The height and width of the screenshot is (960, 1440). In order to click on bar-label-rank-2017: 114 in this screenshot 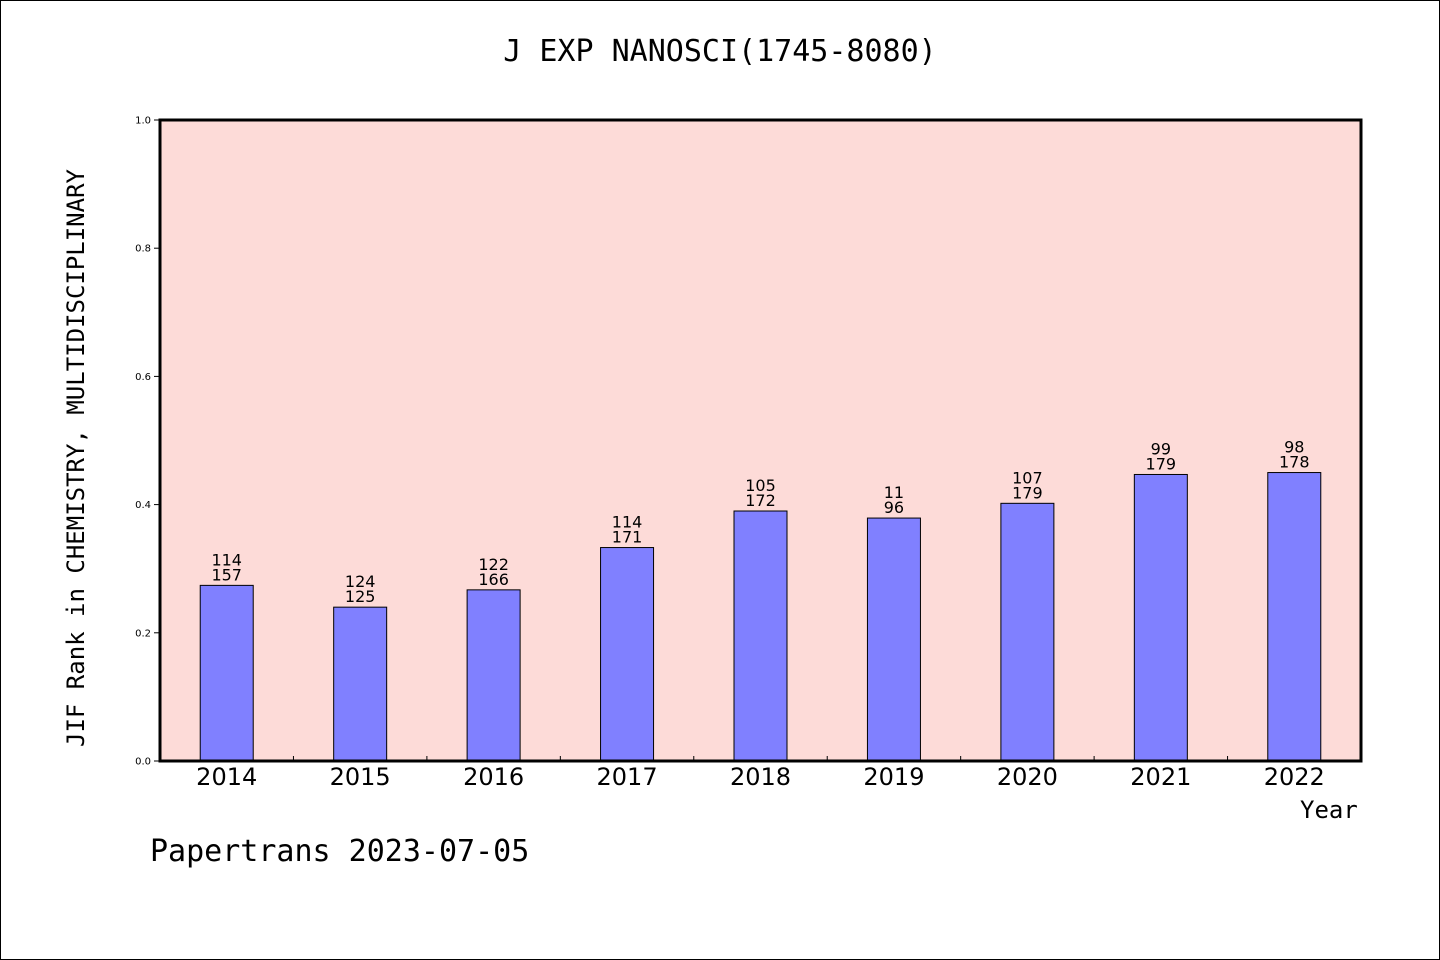, I will do `click(627, 522)`.